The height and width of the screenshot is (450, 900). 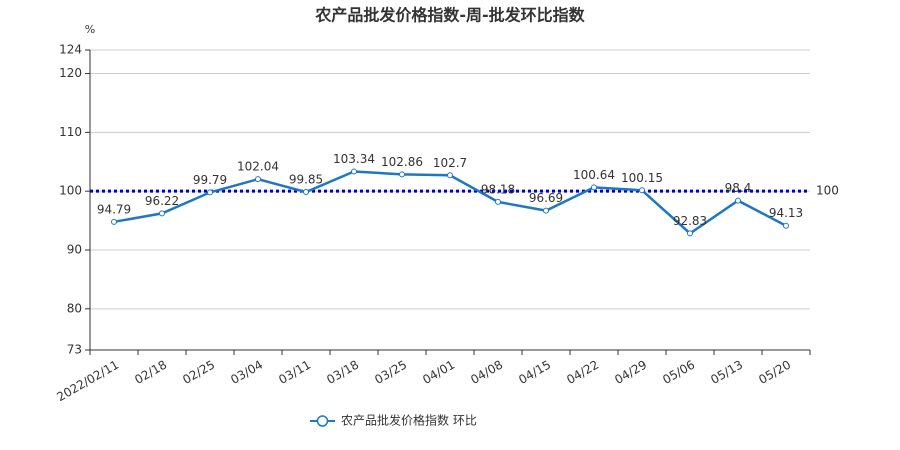 What do you see at coordinates (630, 372) in the screenshot?
I see `x-tick-label: 04/29` at bounding box center [630, 372].